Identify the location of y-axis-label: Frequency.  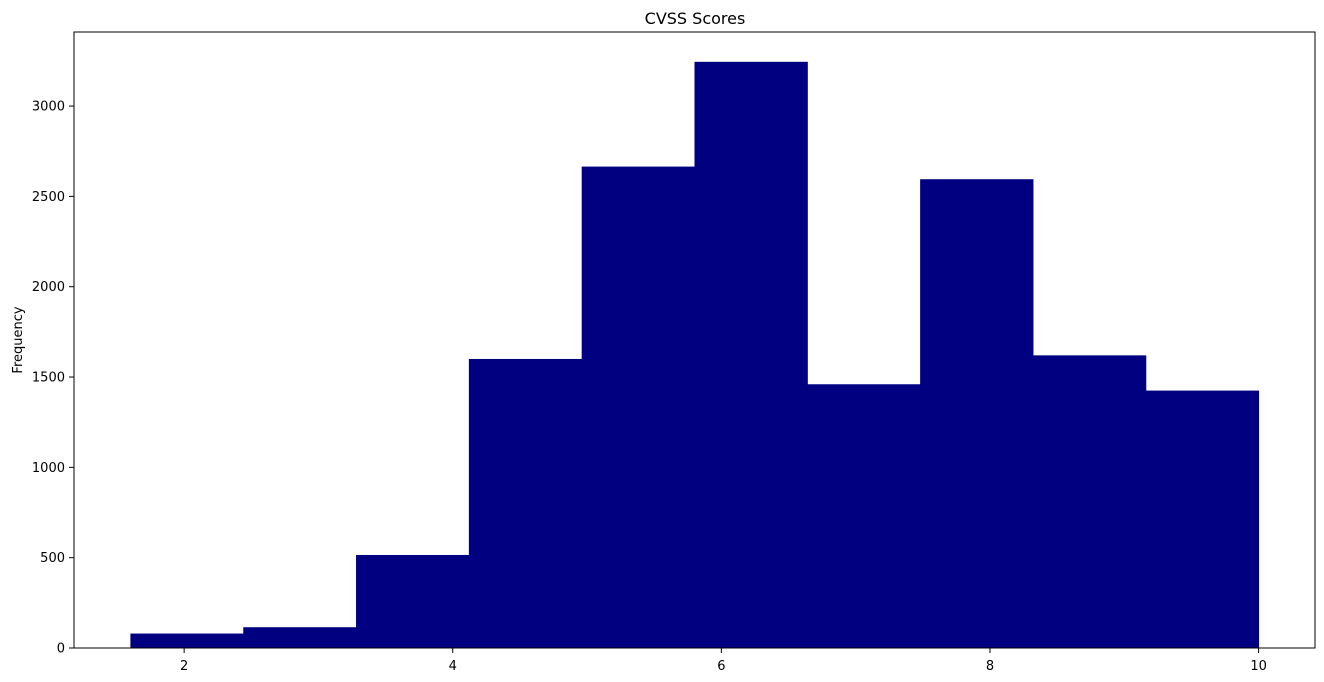
(18, 339).